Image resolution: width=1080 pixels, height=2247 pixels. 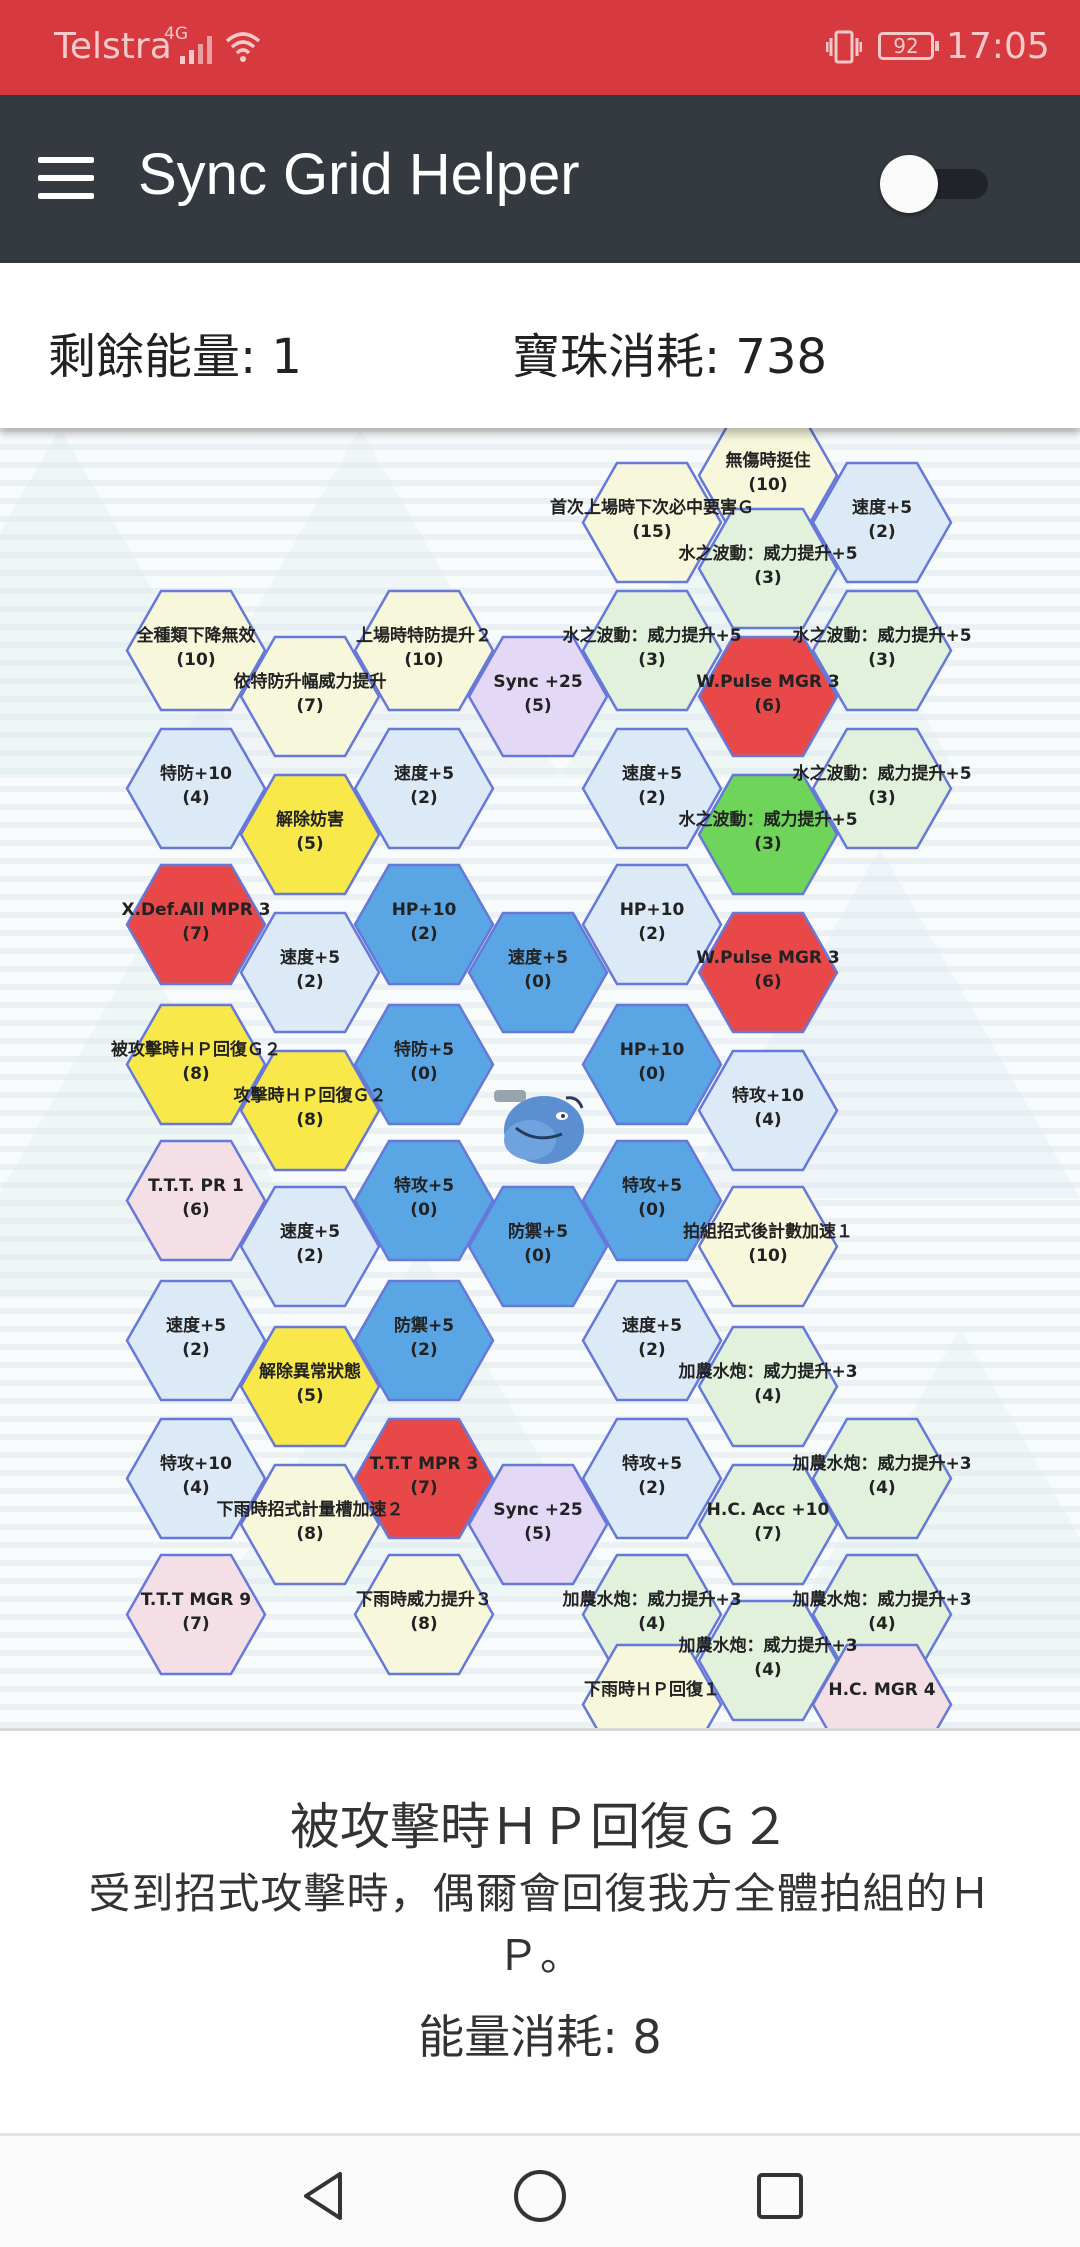 What do you see at coordinates (424, 636) in the screenshot?
I see `tile-name: 上場時特防提升２` at bounding box center [424, 636].